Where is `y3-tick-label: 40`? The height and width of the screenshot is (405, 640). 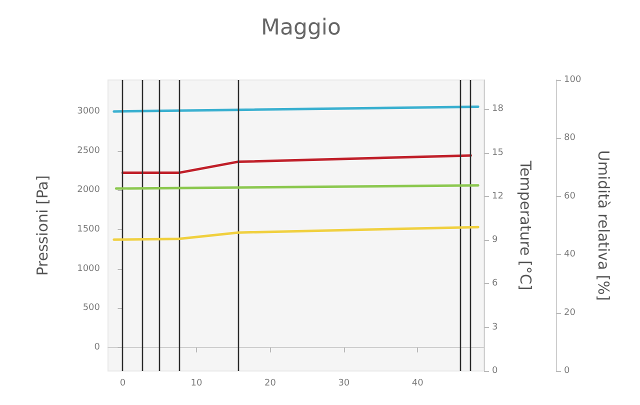
y3-tick-label: 40 is located at coordinates (570, 255).